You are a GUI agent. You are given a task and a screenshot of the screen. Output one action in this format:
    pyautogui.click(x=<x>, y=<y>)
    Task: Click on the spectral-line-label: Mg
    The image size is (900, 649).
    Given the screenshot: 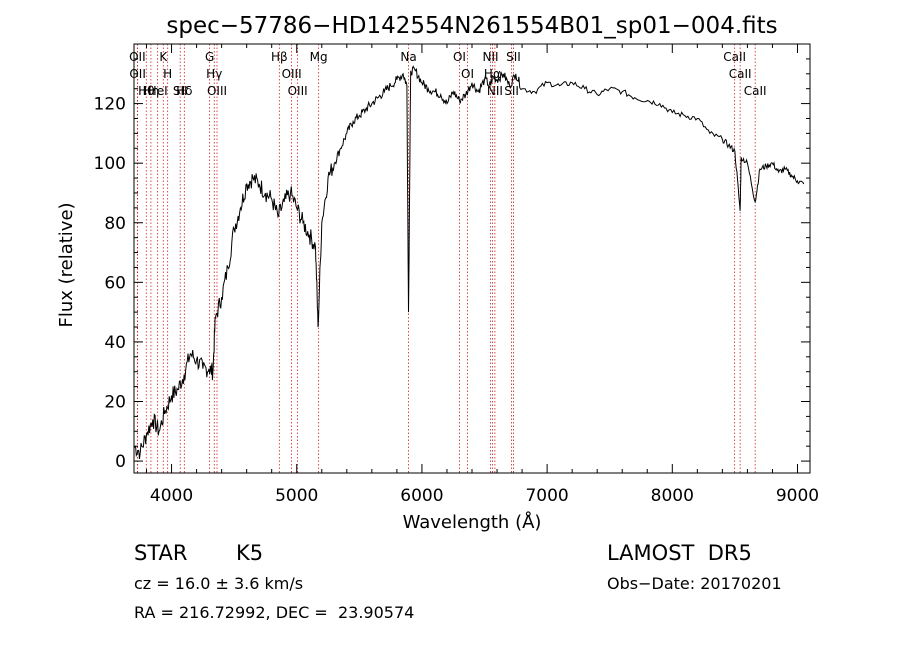 What is the action you would take?
    pyautogui.click(x=319, y=57)
    